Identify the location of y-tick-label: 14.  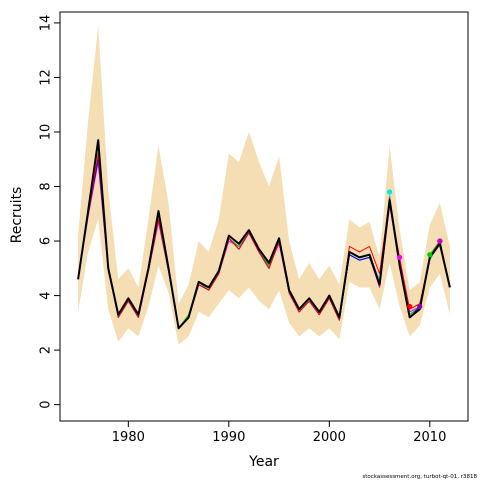
(46, 23).